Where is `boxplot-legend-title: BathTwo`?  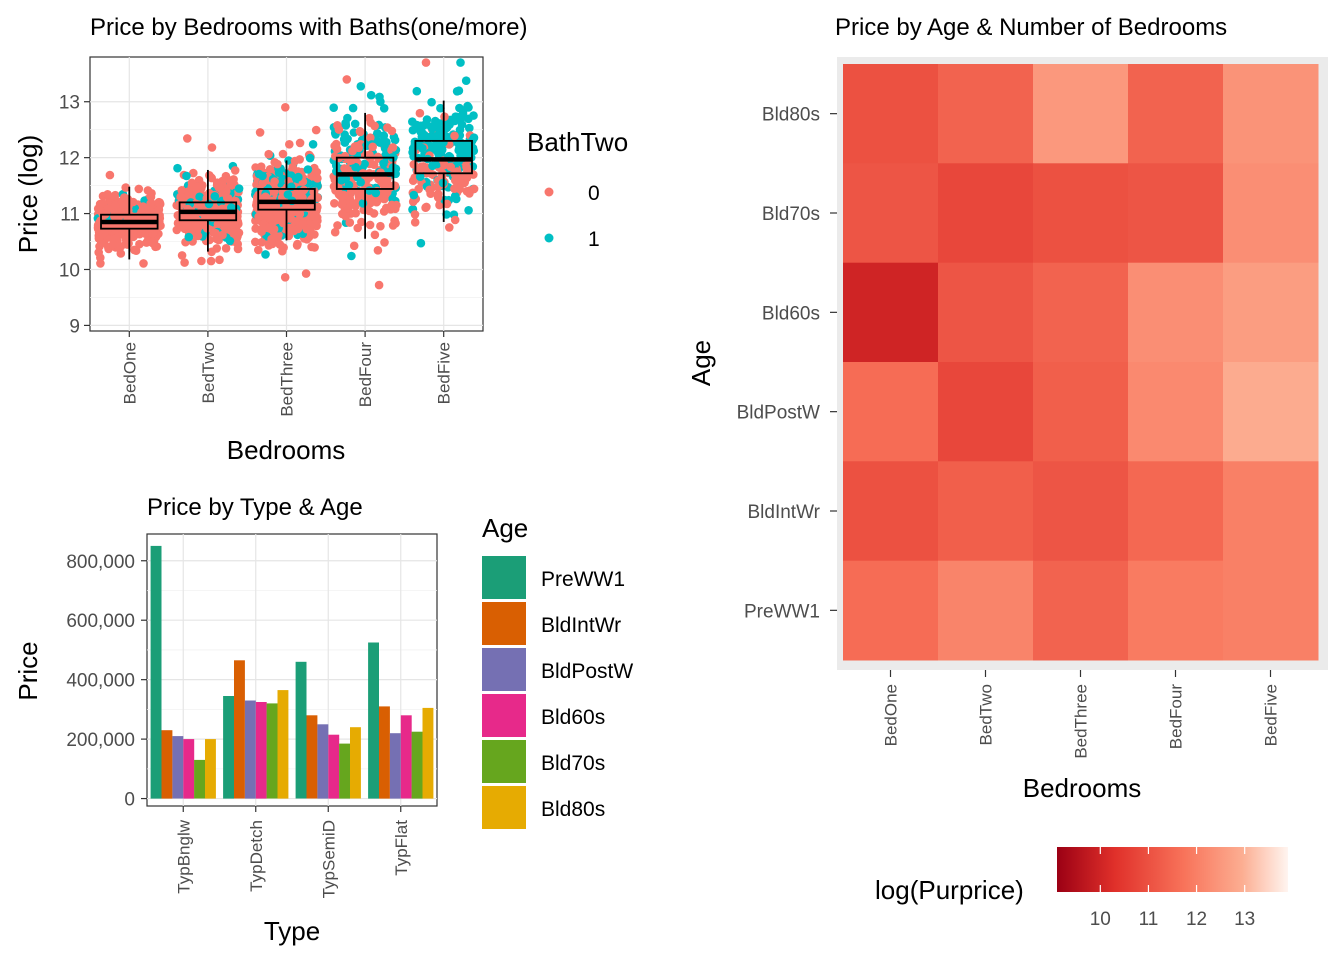 boxplot-legend-title: BathTwo is located at coordinates (577, 142).